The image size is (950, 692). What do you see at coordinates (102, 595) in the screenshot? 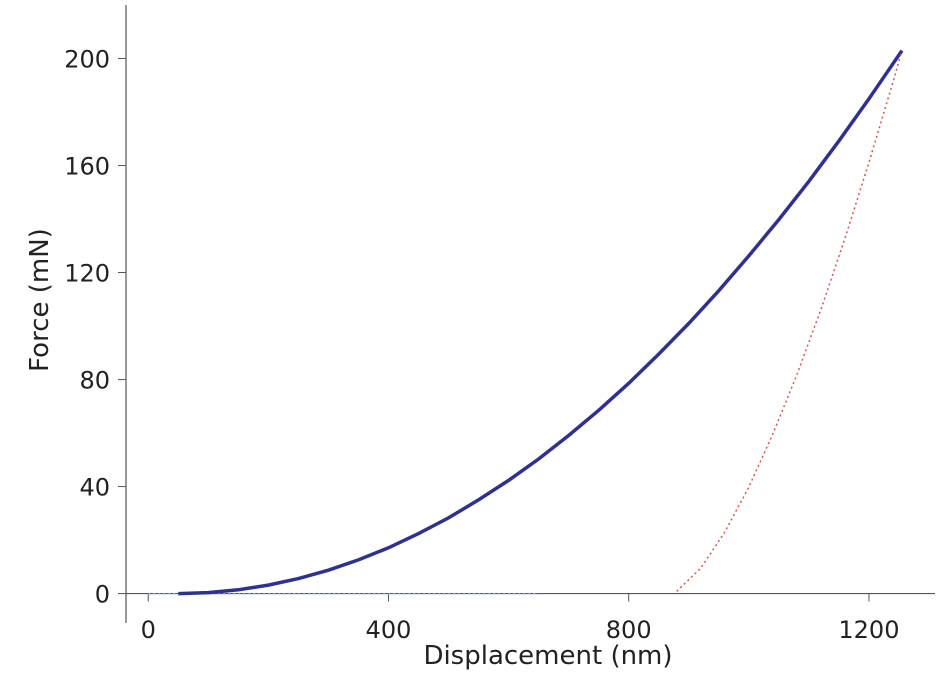
I see `y-tick-label: 0` at bounding box center [102, 595].